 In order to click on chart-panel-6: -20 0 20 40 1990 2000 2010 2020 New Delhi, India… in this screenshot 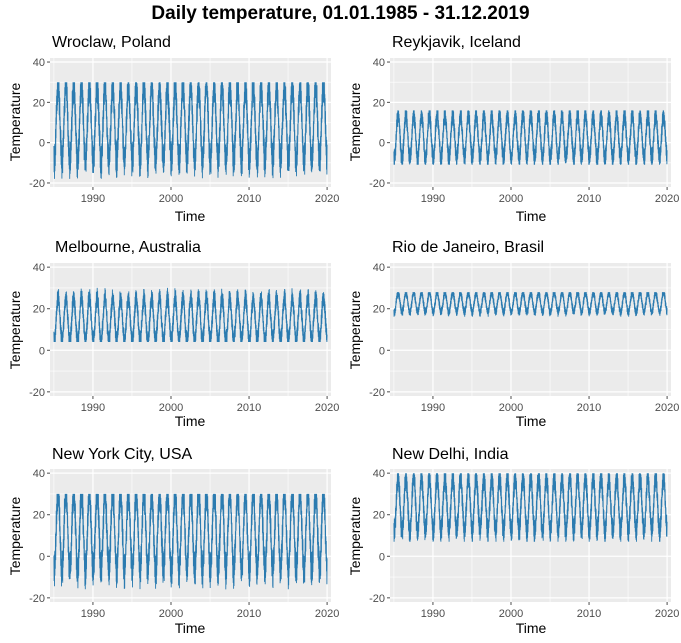, I will do `click(513, 541)`.